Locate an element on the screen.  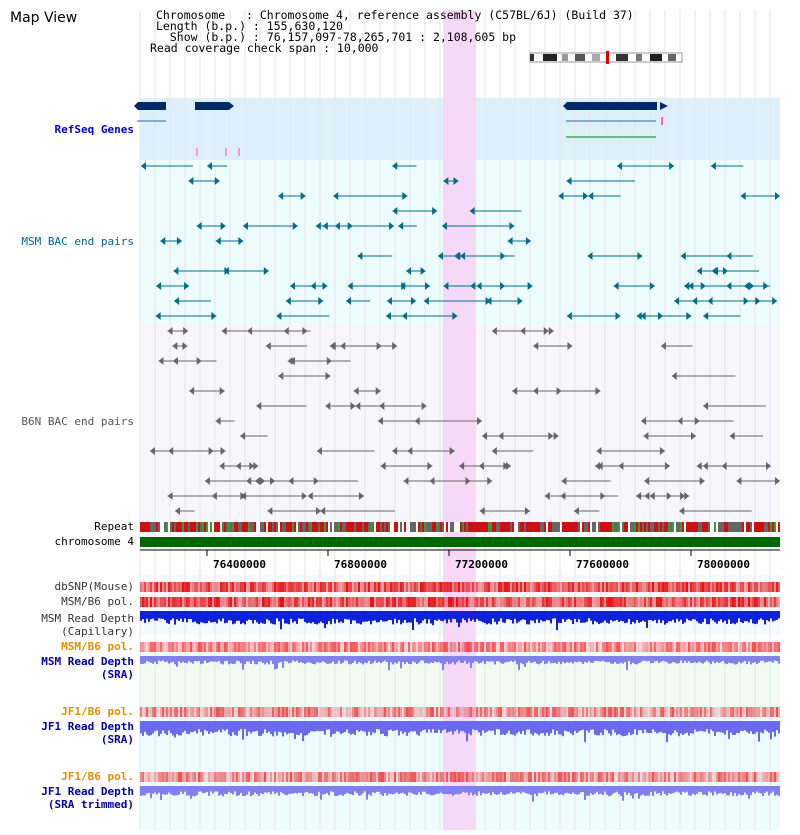
track-label-msm-bac: MSM BAC end pairs is located at coordinates (77, 241).